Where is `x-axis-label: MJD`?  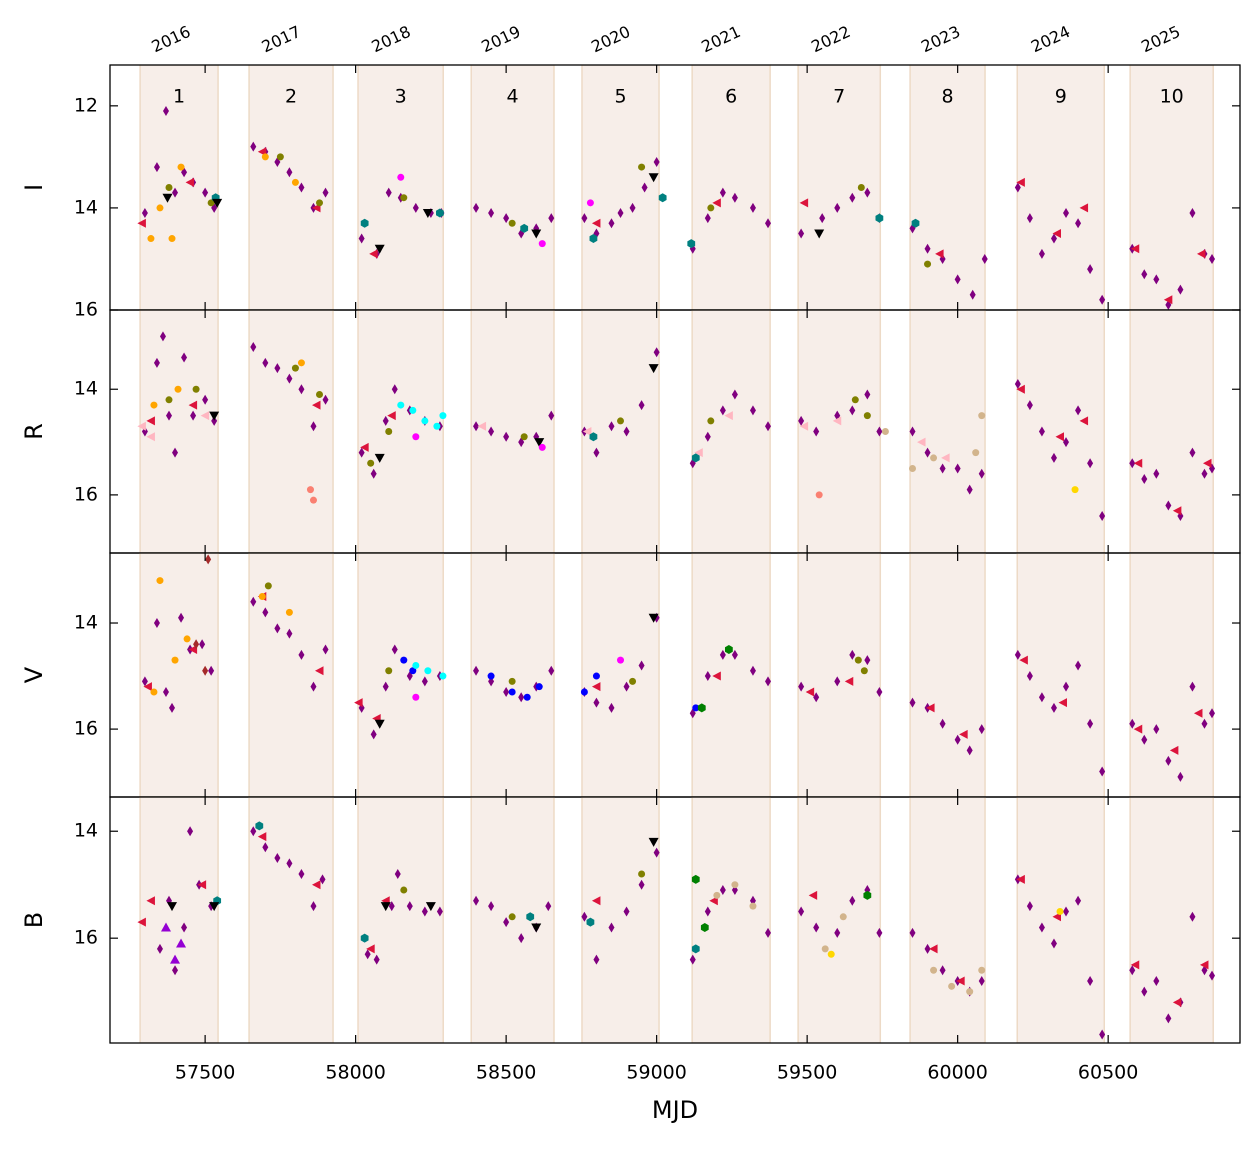 x-axis-label: MJD is located at coordinates (675, 1110).